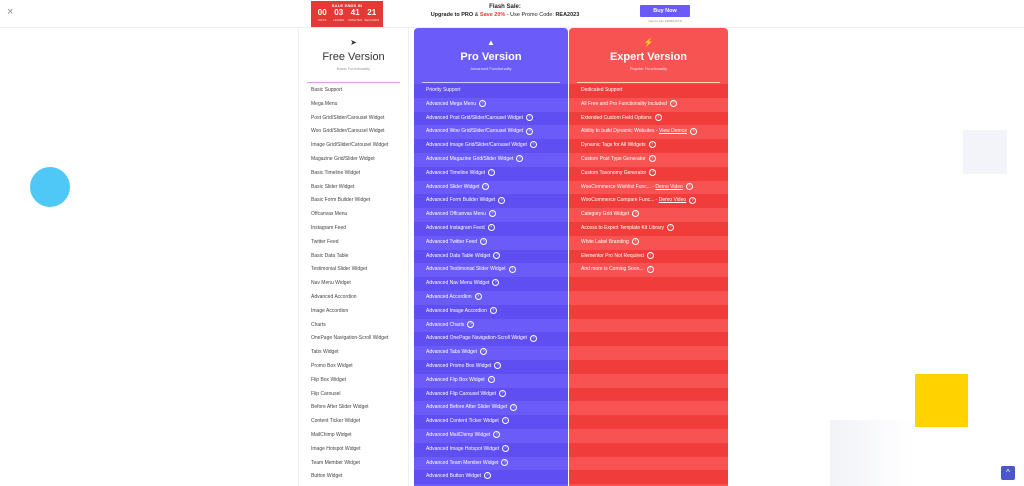 The width and height of the screenshot is (1024, 486). Describe the element at coordinates (353, 367) in the screenshot. I see `free-feature-row: Promo Box Widget` at that location.